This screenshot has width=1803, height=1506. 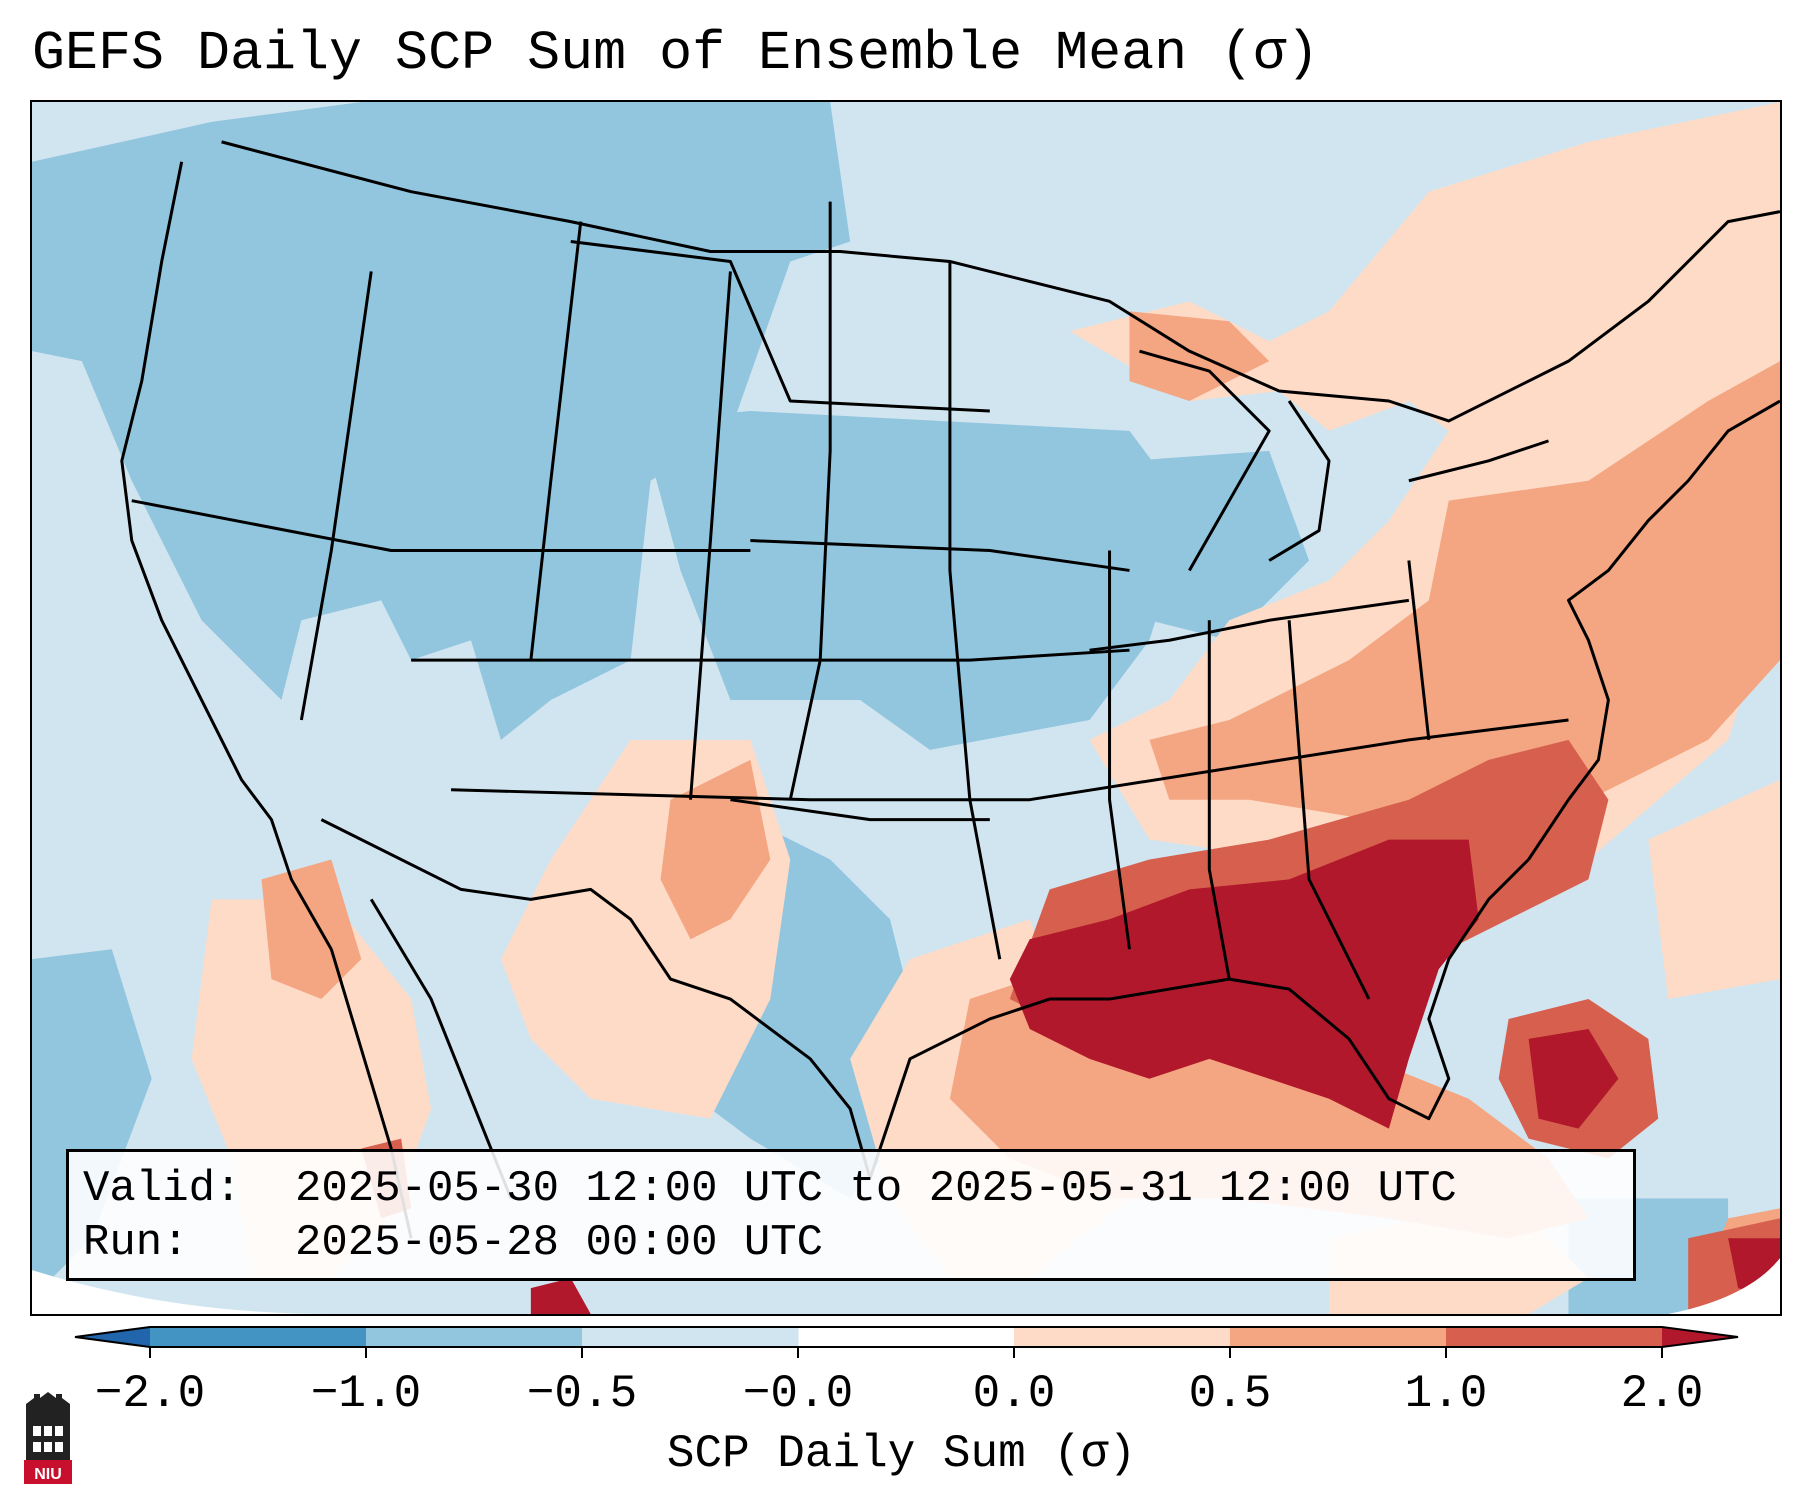 What do you see at coordinates (48, 1438) in the screenshot?
I see `niu-logo: NIU` at bounding box center [48, 1438].